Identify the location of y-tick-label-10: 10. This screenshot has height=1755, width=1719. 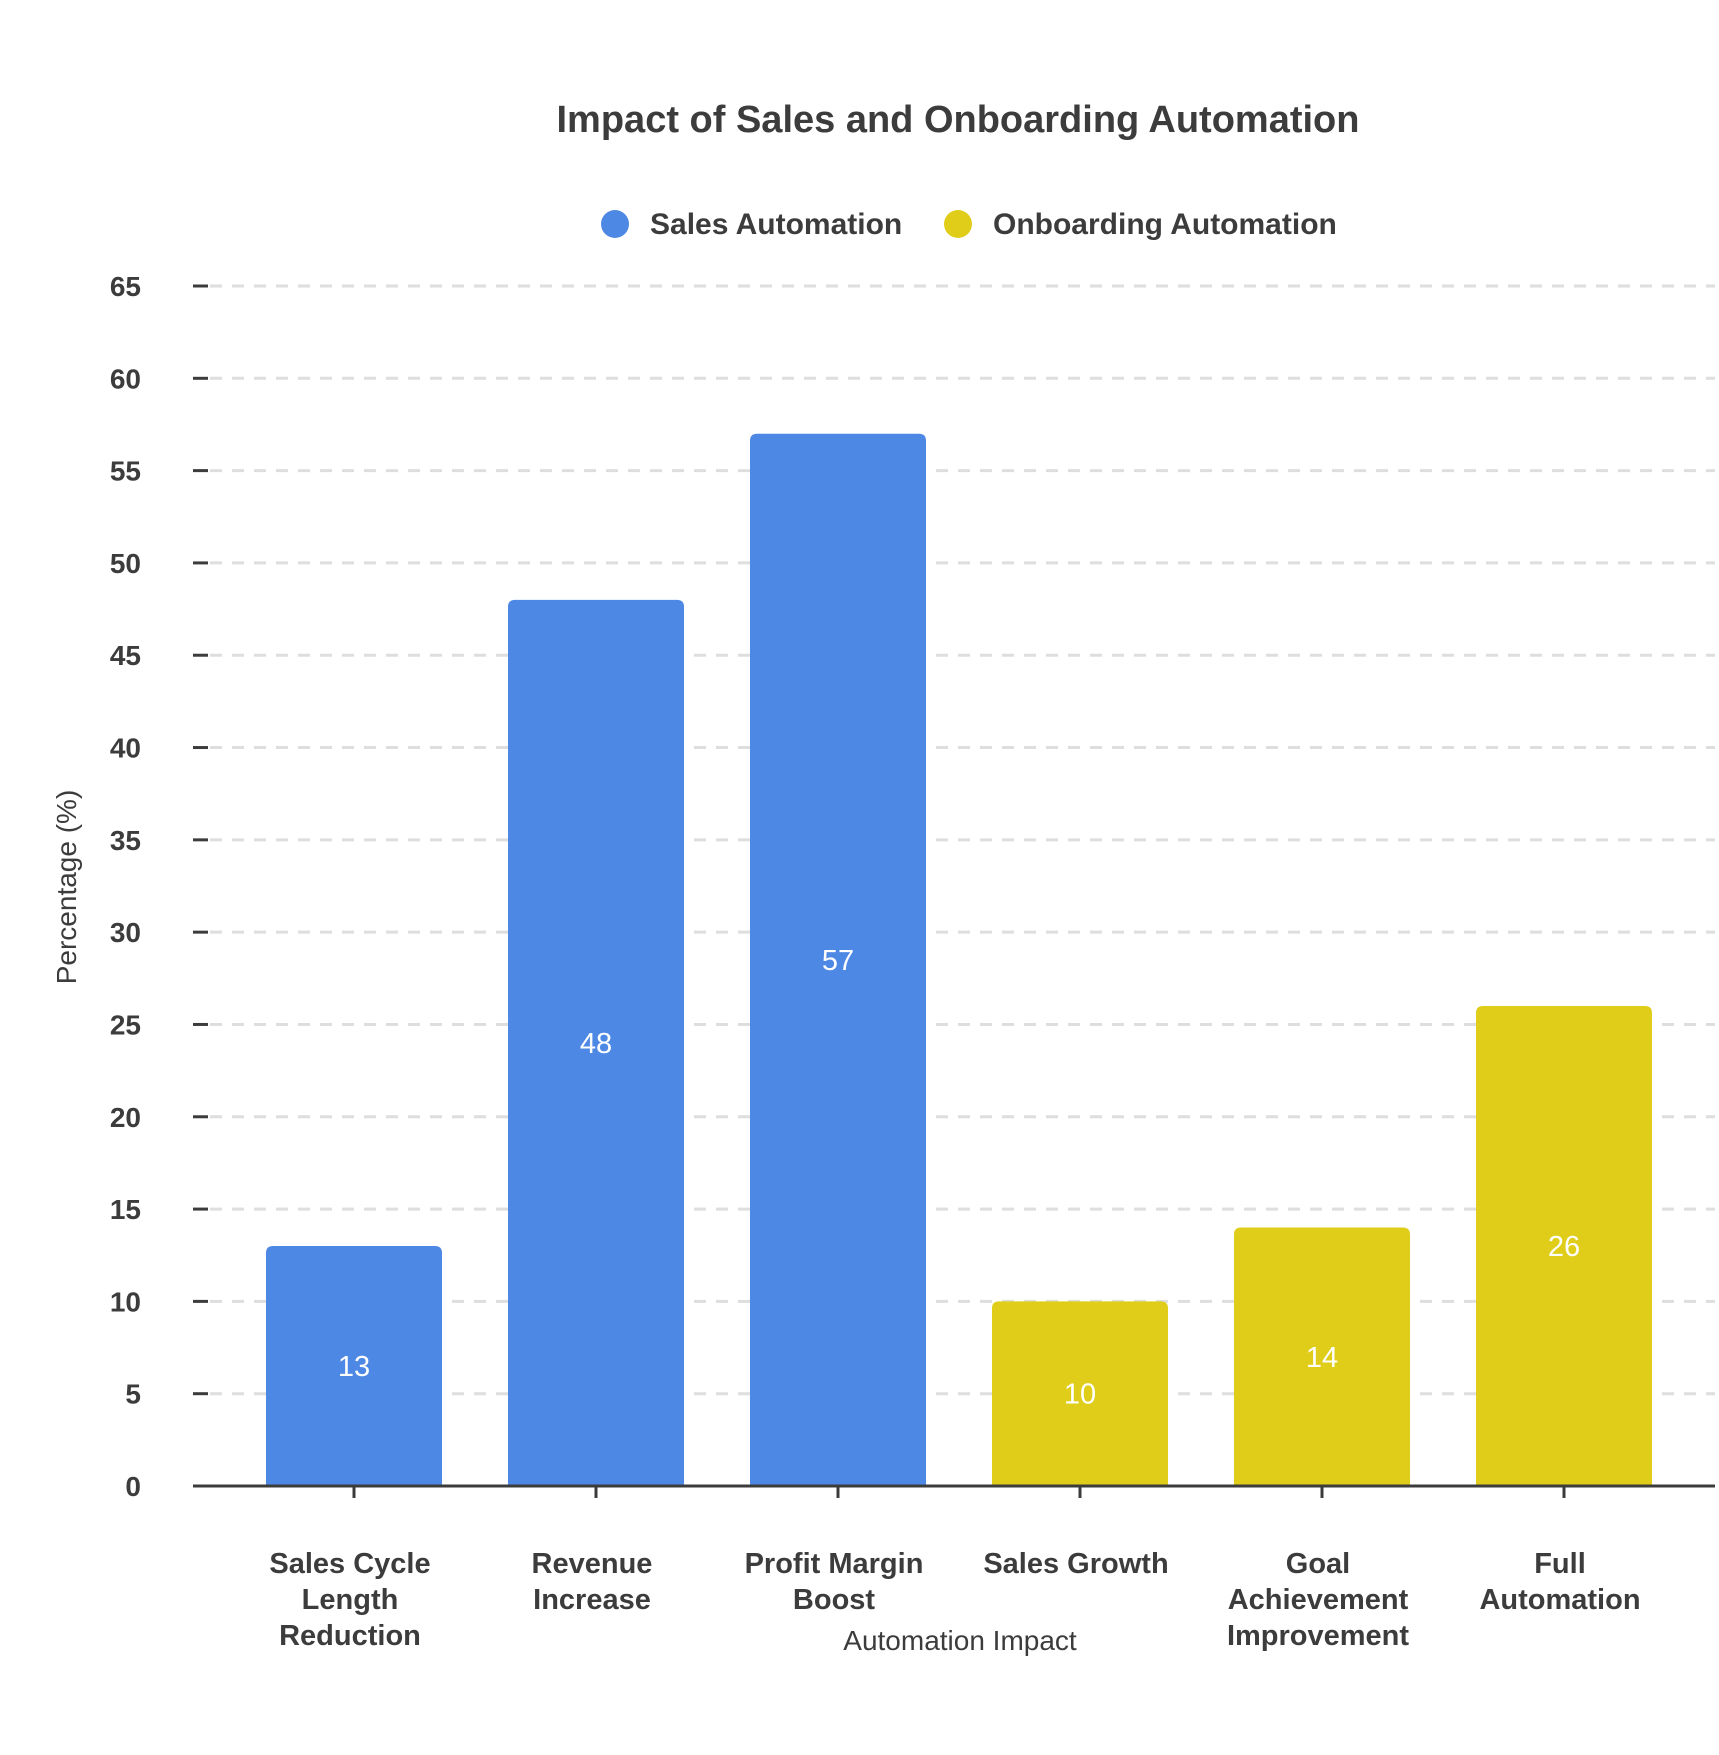
(125, 1301).